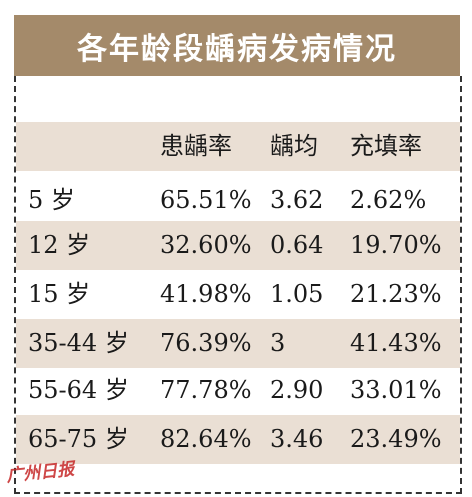 The width and height of the screenshot is (472, 497). Describe the element at coordinates (59, 294) in the screenshot. I see `age-cell: 15 岁` at that location.